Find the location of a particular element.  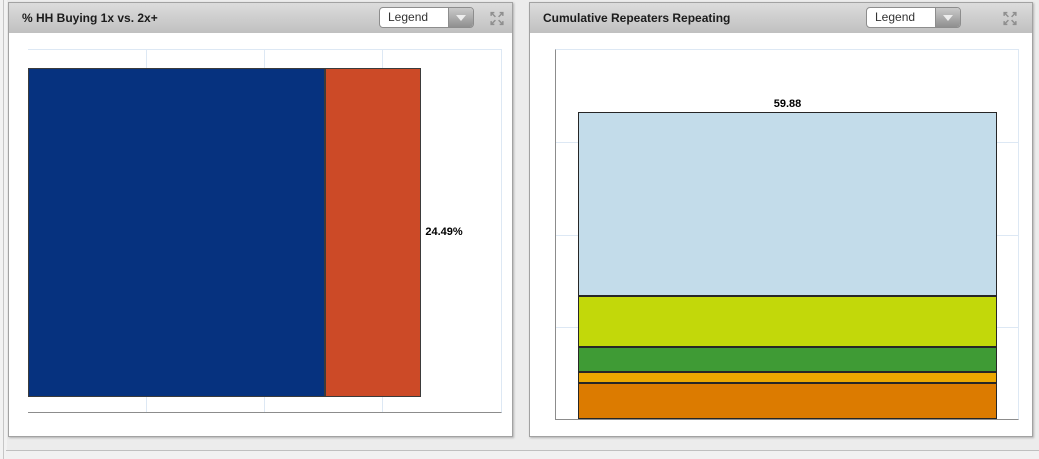

section-divider is located at coordinates (522, 450).